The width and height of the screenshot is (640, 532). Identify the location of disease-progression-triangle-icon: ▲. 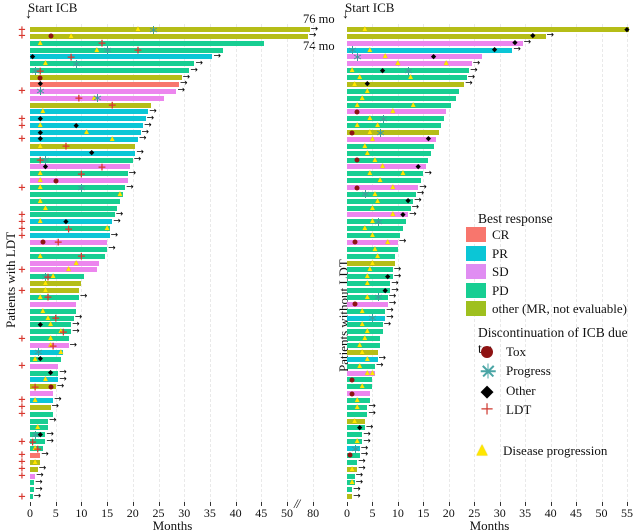
(482, 450).